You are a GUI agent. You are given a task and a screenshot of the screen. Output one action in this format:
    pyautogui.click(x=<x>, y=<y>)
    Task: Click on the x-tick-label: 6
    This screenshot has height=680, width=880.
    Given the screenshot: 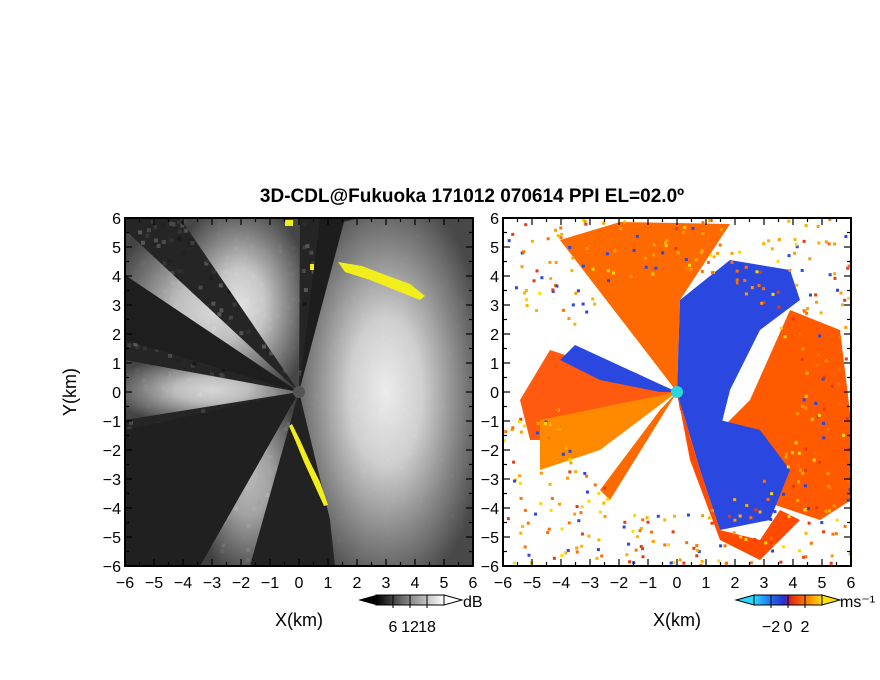 What is the action you would take?
    pyautogui.click(x=851, y=583)
    